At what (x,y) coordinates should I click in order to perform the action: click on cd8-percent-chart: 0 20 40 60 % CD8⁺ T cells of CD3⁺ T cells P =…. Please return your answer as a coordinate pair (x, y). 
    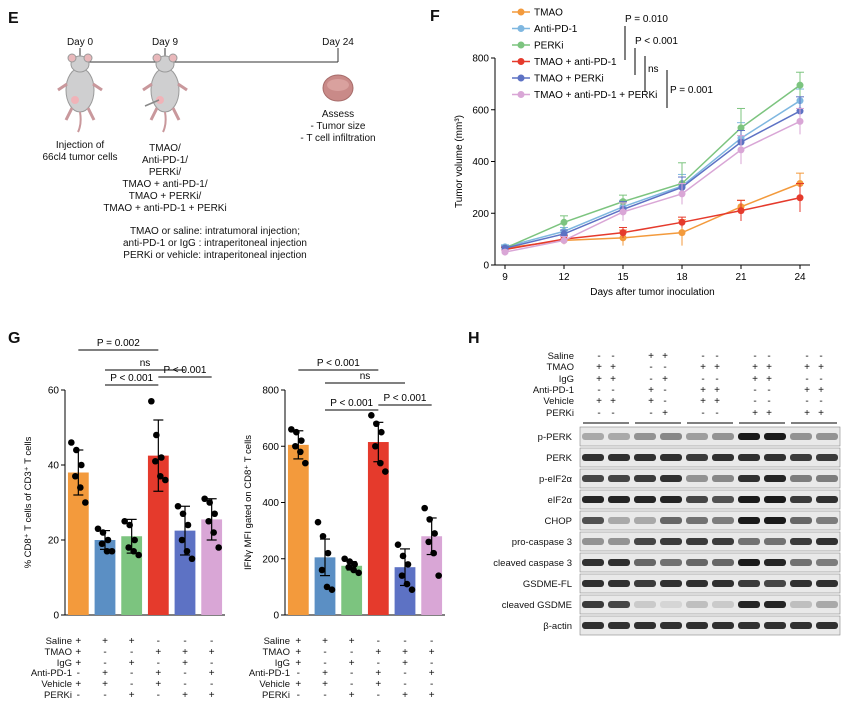
    Looking at the image, I should click on (124, 480).